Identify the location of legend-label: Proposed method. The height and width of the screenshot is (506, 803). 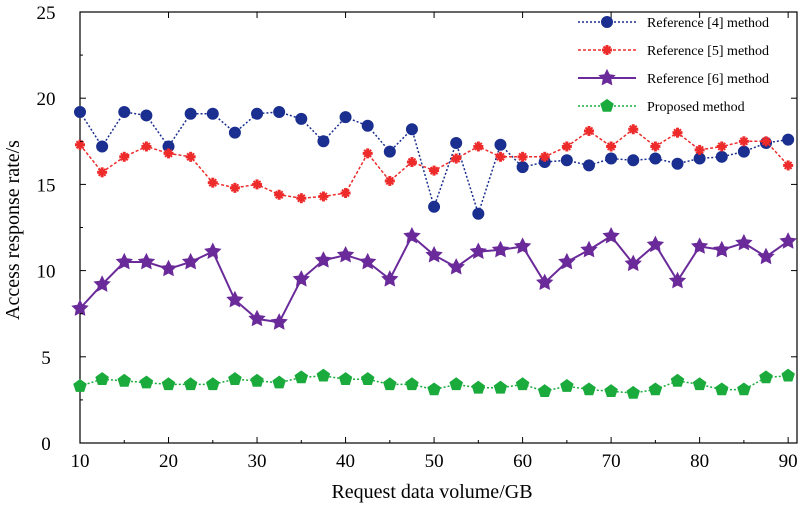
(696, 107).